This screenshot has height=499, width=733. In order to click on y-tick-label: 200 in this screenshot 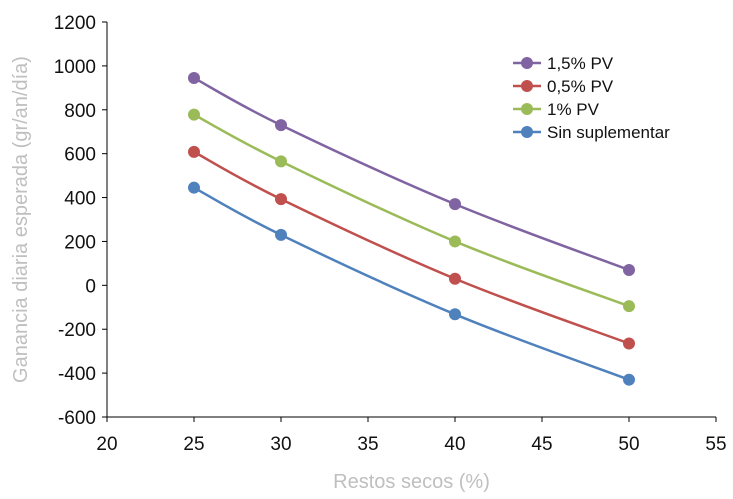, I will do `click(80, 242)`.